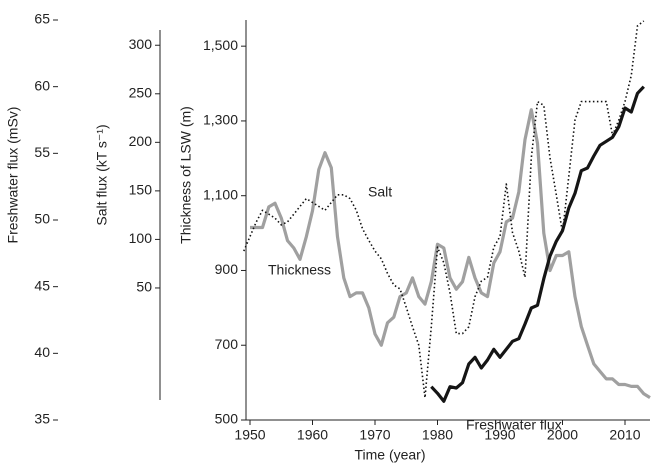 This screenshot has height=468, width=659. What do you see at coordinates (227, 419) in the screenshot?
I see `y-tick-label: 500` at bounding box center [227, 419].